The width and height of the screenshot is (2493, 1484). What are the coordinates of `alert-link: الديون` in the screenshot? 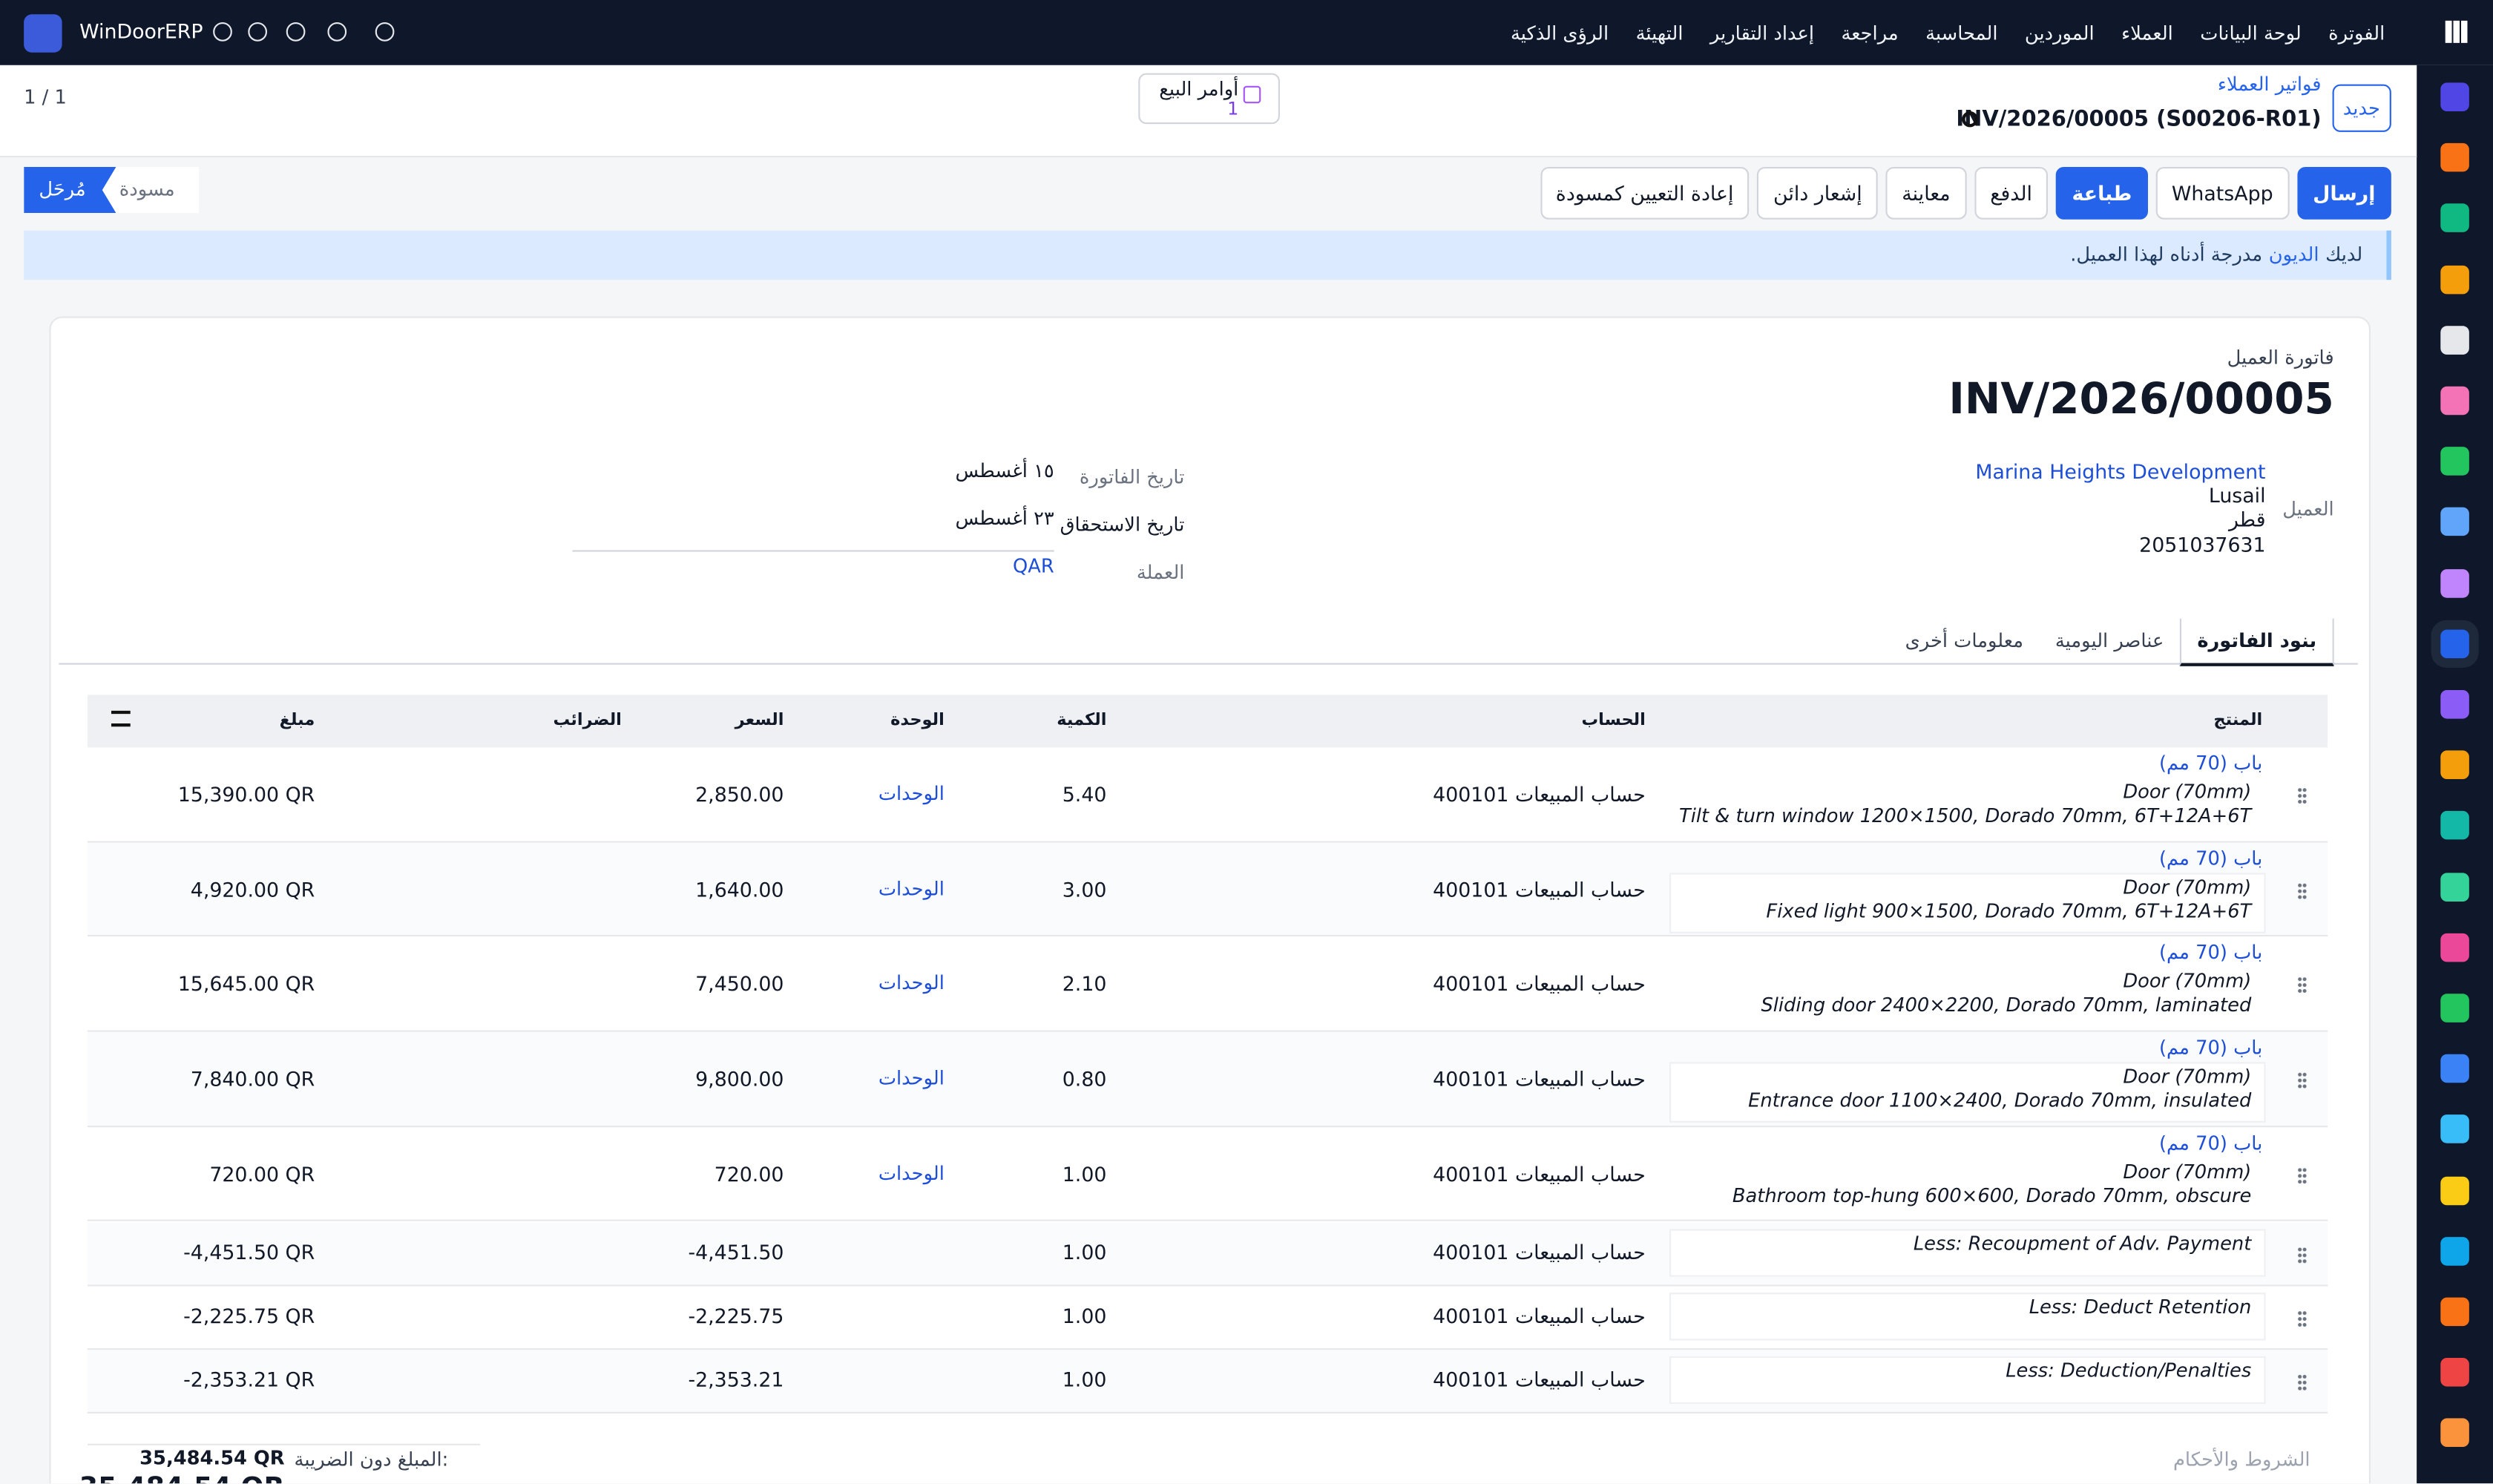 It's located at (2293, 254).